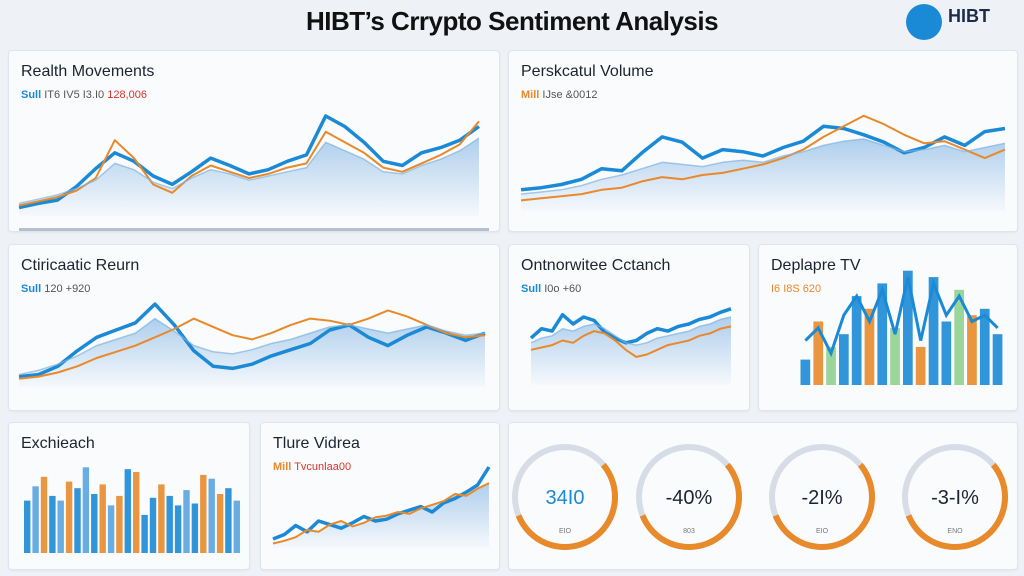  Describe the element at coordinates (312, 467) in the screenshot. I see `panel-subtitle: Mill Tvcunlaa00` at that location.